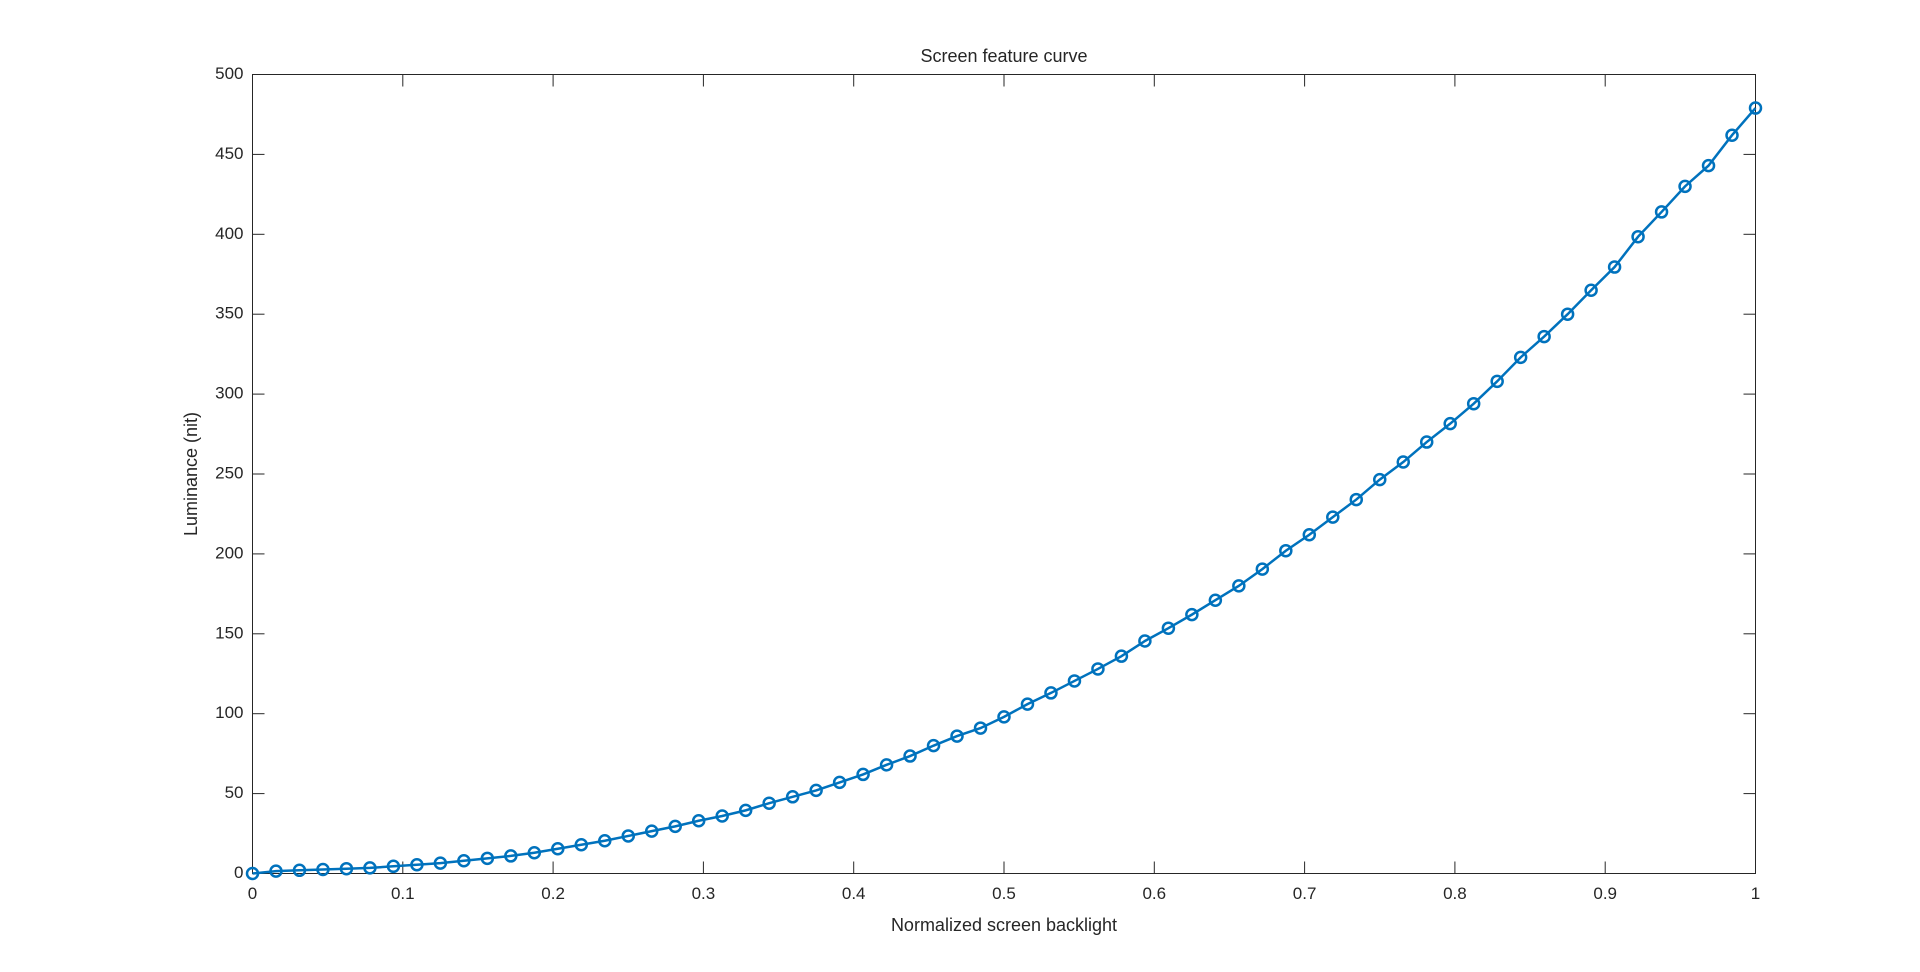 The height and width of the screenshot is (972, 1920). I want to click on x-tick-label: 0.9, so click(1605, 893).